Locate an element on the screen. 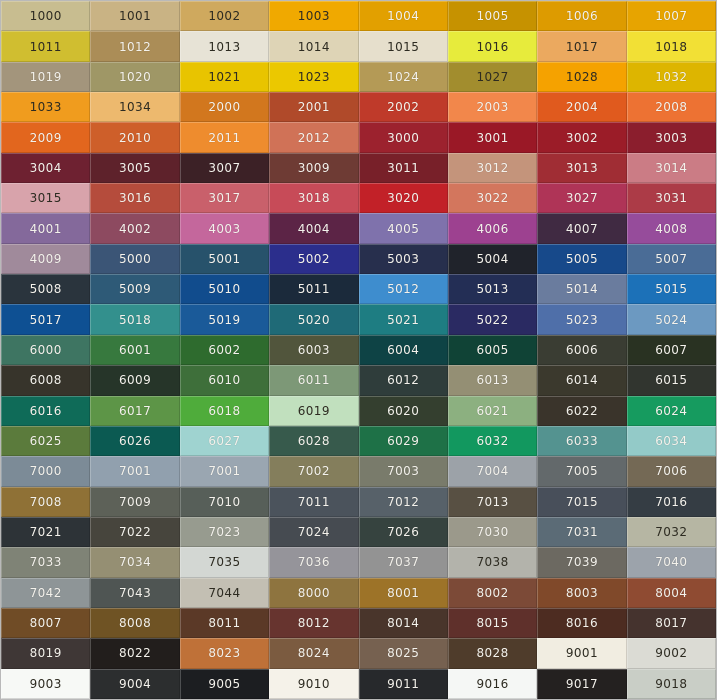  color-swatch-3027: 3027 is located at coordinates (582, 198).